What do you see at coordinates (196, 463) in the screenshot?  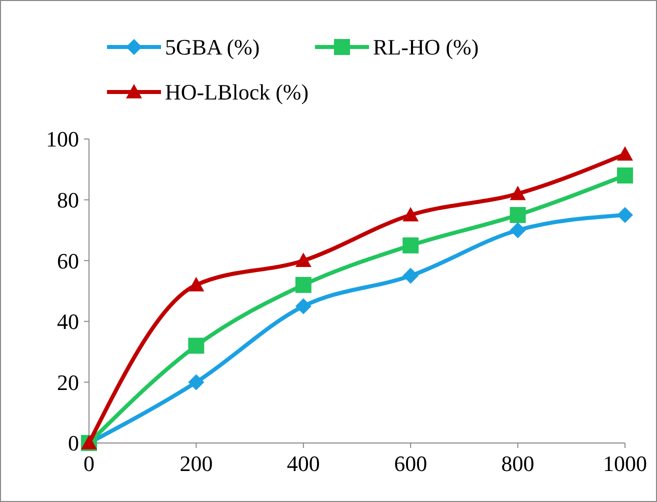 I see `x-tick-label: 200` at bounding box center [196, 463].